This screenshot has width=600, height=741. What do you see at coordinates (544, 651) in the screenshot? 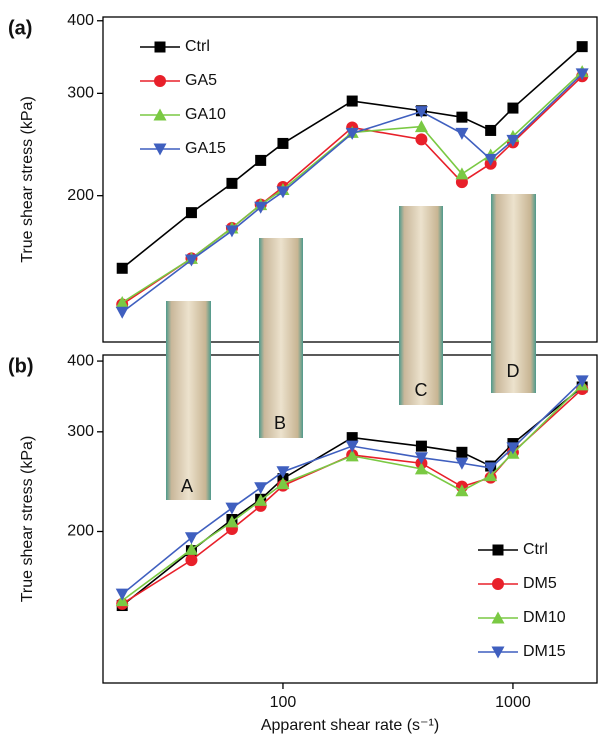
I see `legend-label: DM15` at bounding box center [544, 651].